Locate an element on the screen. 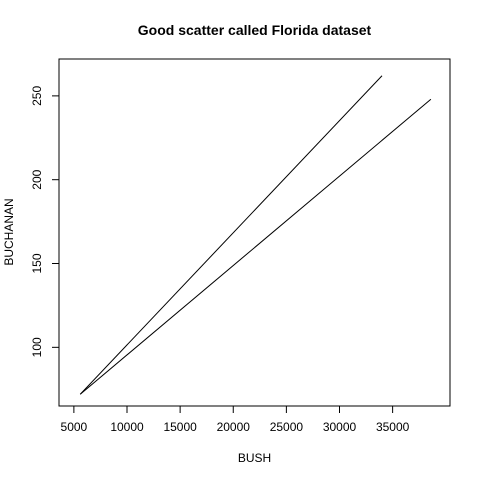 The height and width of the screenshot is (480, 480). x-tick-label: 35000 is located at coordinates (393, 427).